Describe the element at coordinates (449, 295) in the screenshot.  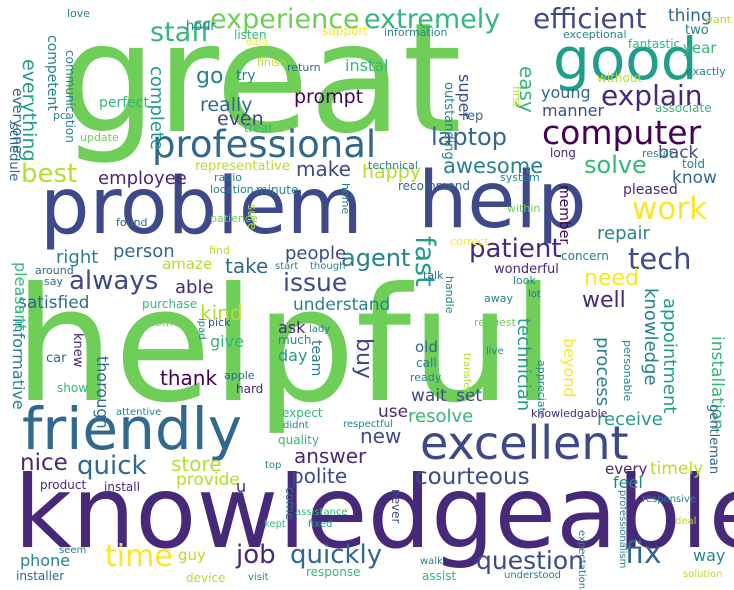
I see `word-handle: handle` at that location.